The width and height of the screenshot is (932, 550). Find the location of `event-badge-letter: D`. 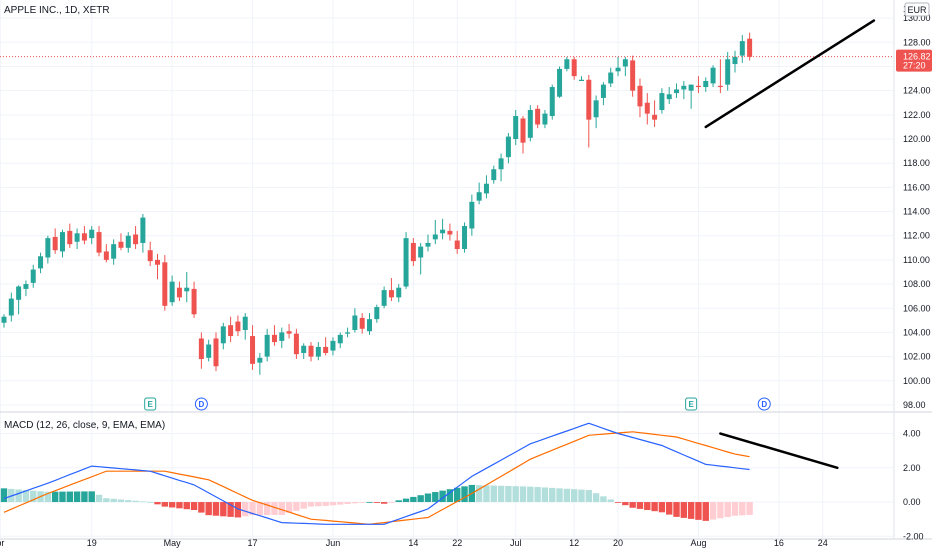

event-badge-letter: D is located at coordinates (764, 404).